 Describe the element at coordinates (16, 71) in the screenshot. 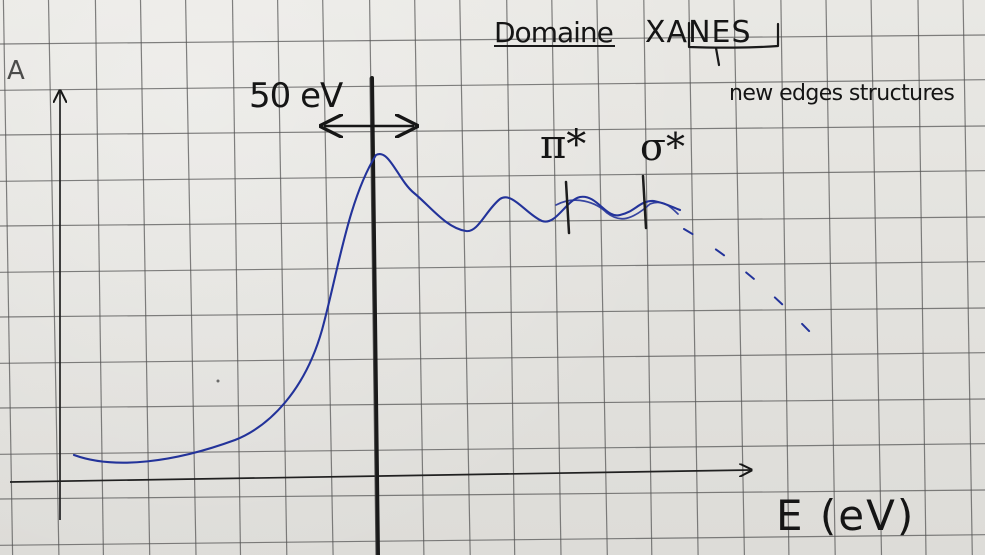

I see `y-axis-label: A` at that location.